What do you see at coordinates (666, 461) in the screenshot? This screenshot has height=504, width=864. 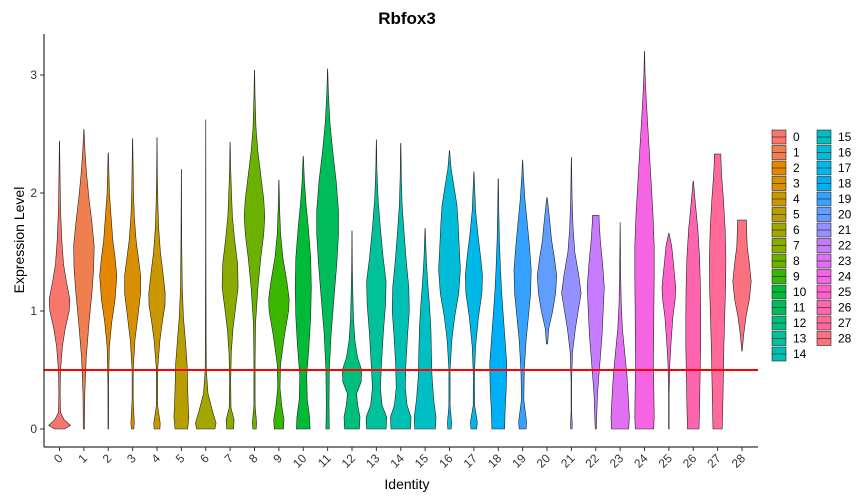 I see `x-tick-label: 25` at bounding box center [666, 461].